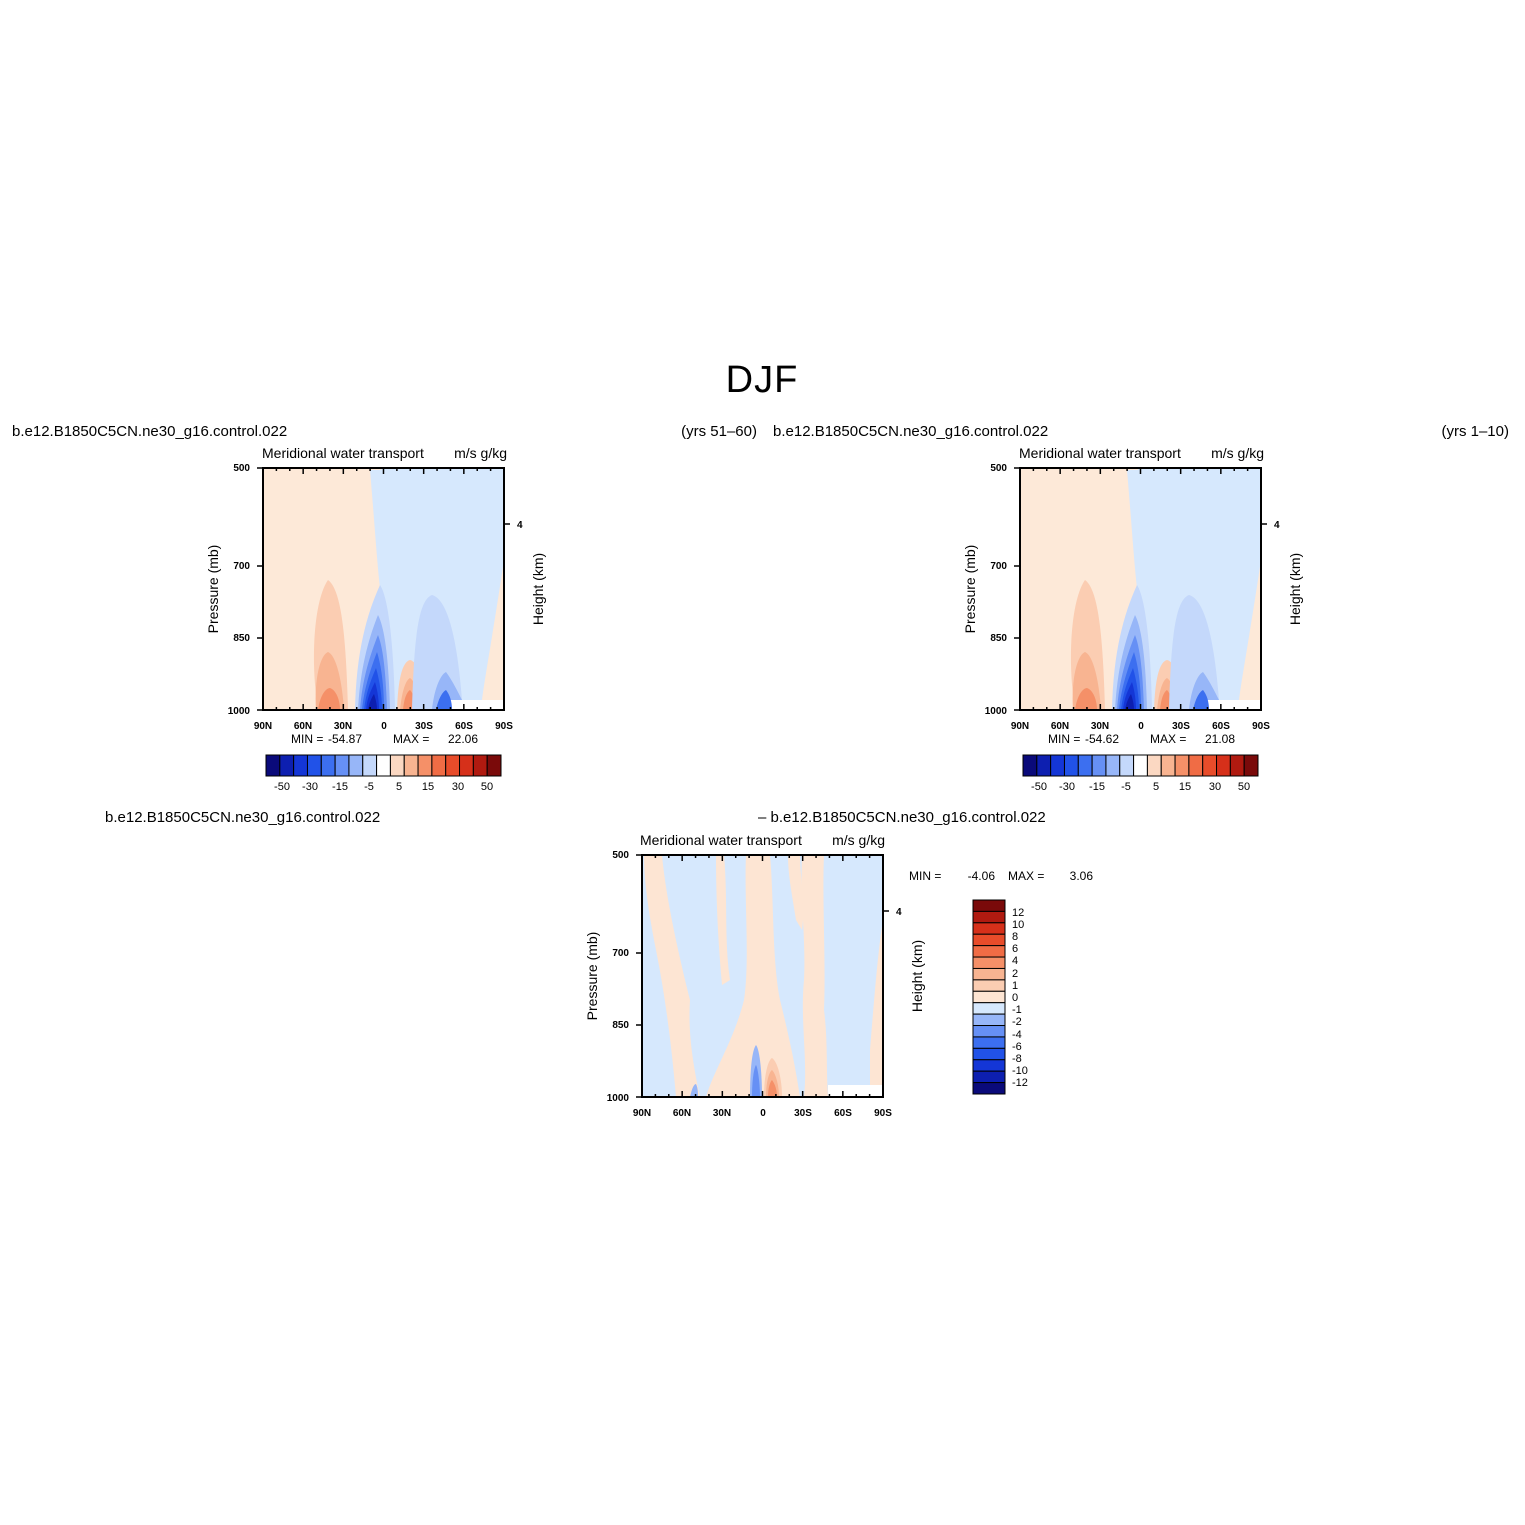 The image size is (1525, 1525). What do you see at coordinates (424, 726) in the screenshot?
I see `x-tick-30s-top-left: 30S` at bounding box center [424, 726].